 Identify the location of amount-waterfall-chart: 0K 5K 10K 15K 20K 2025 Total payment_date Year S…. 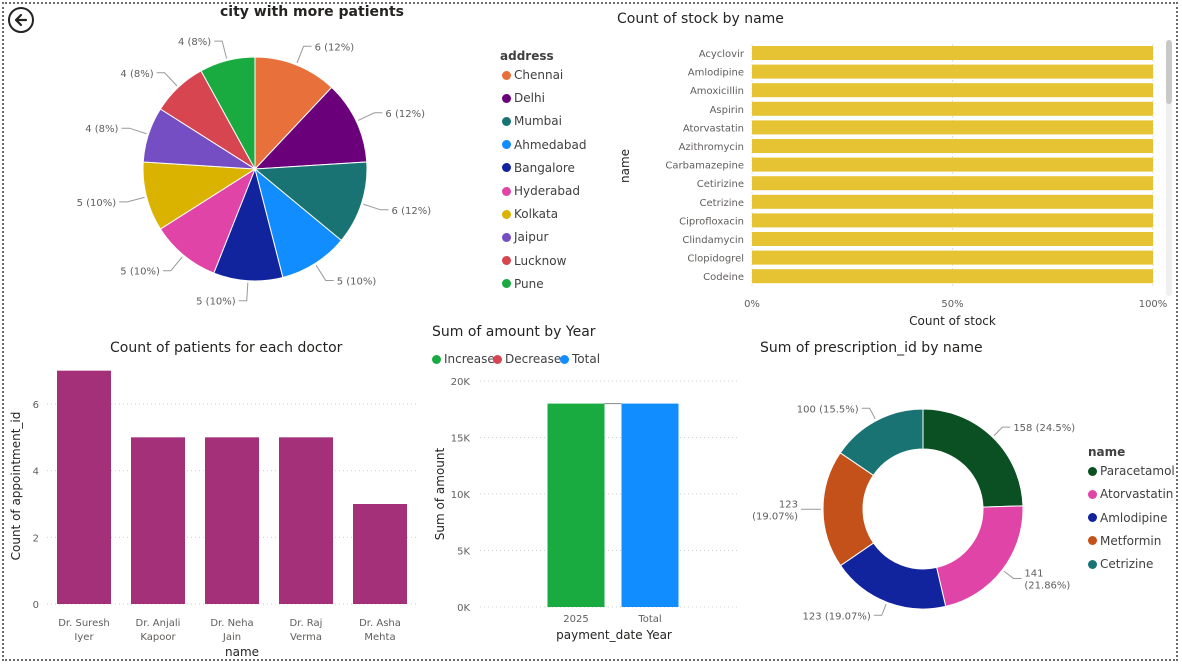
(585, 512).